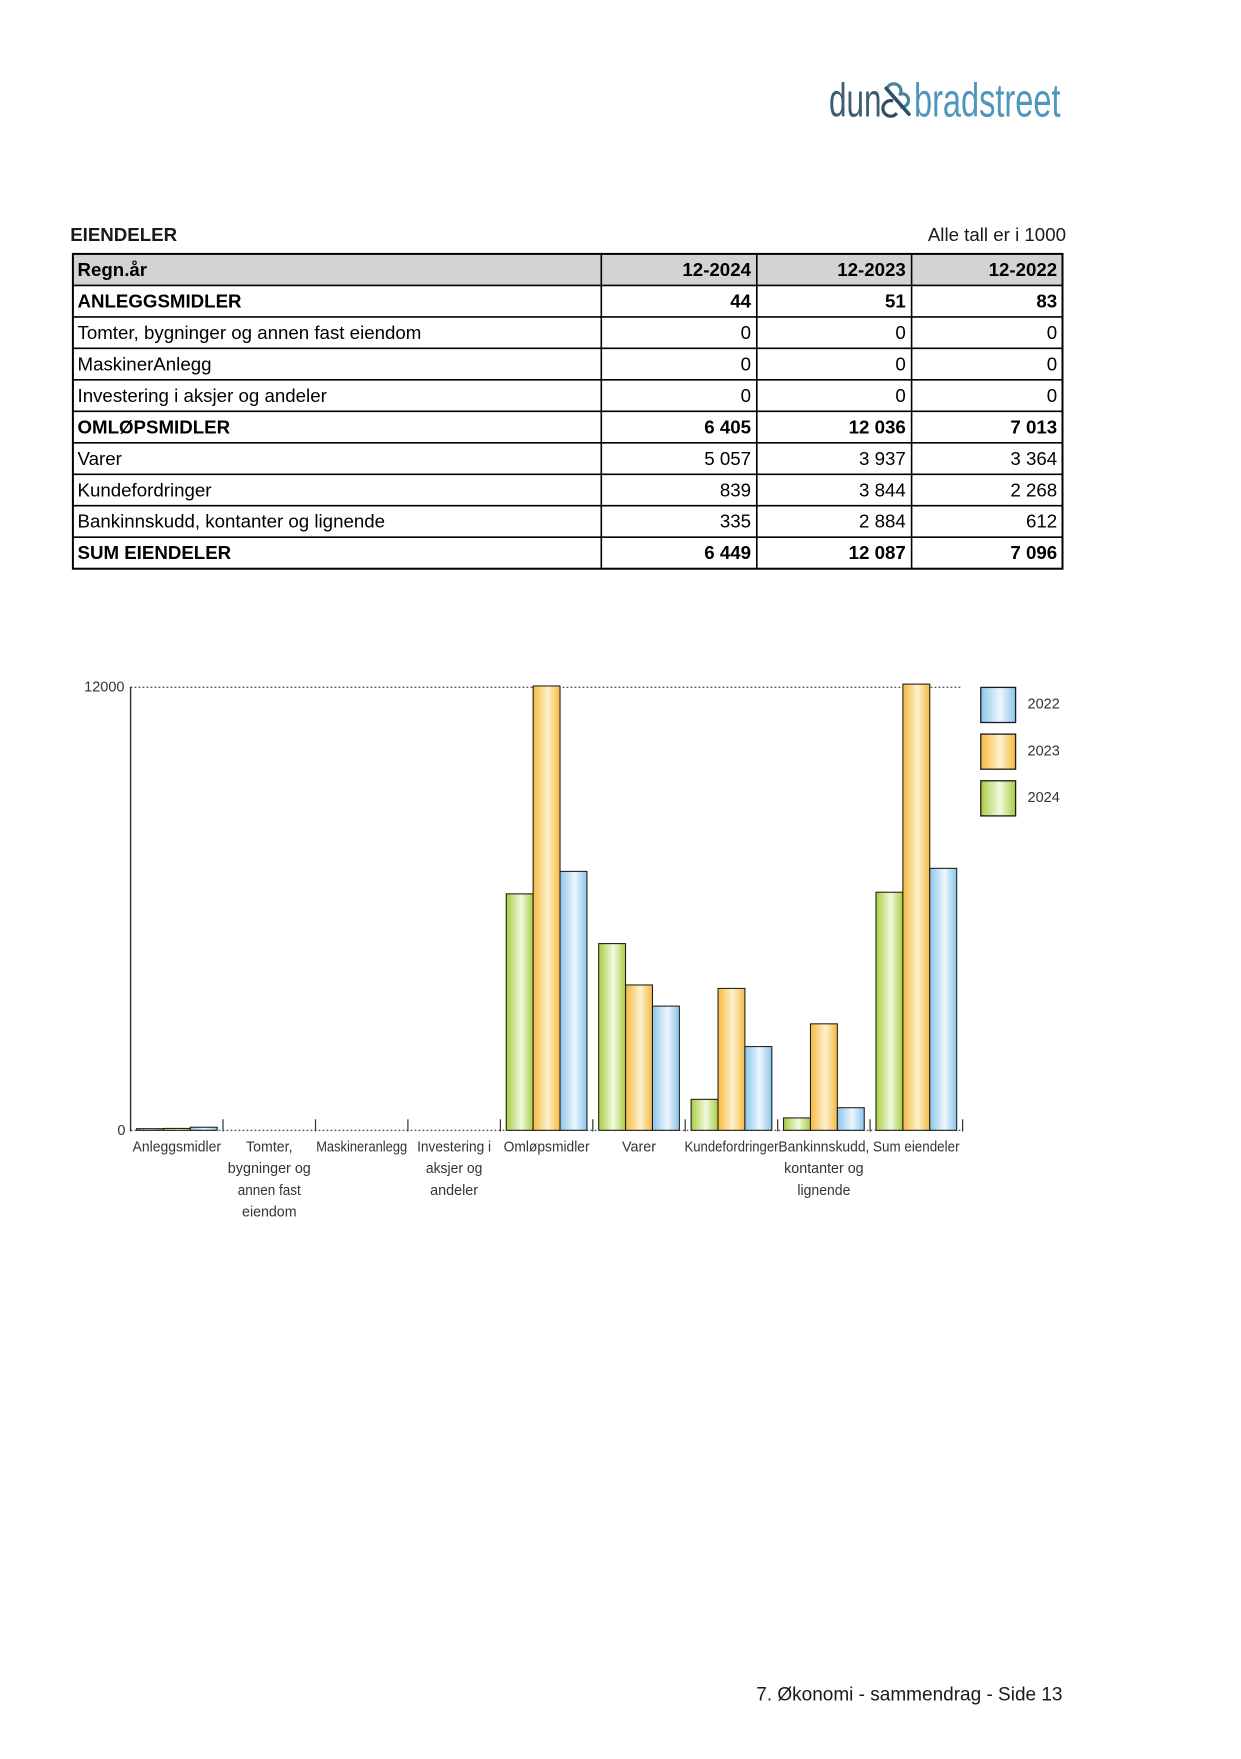  Describe the element at coordinates (123, 234) in the screenshot. I see `svg-text: EIENDELER` at that location.